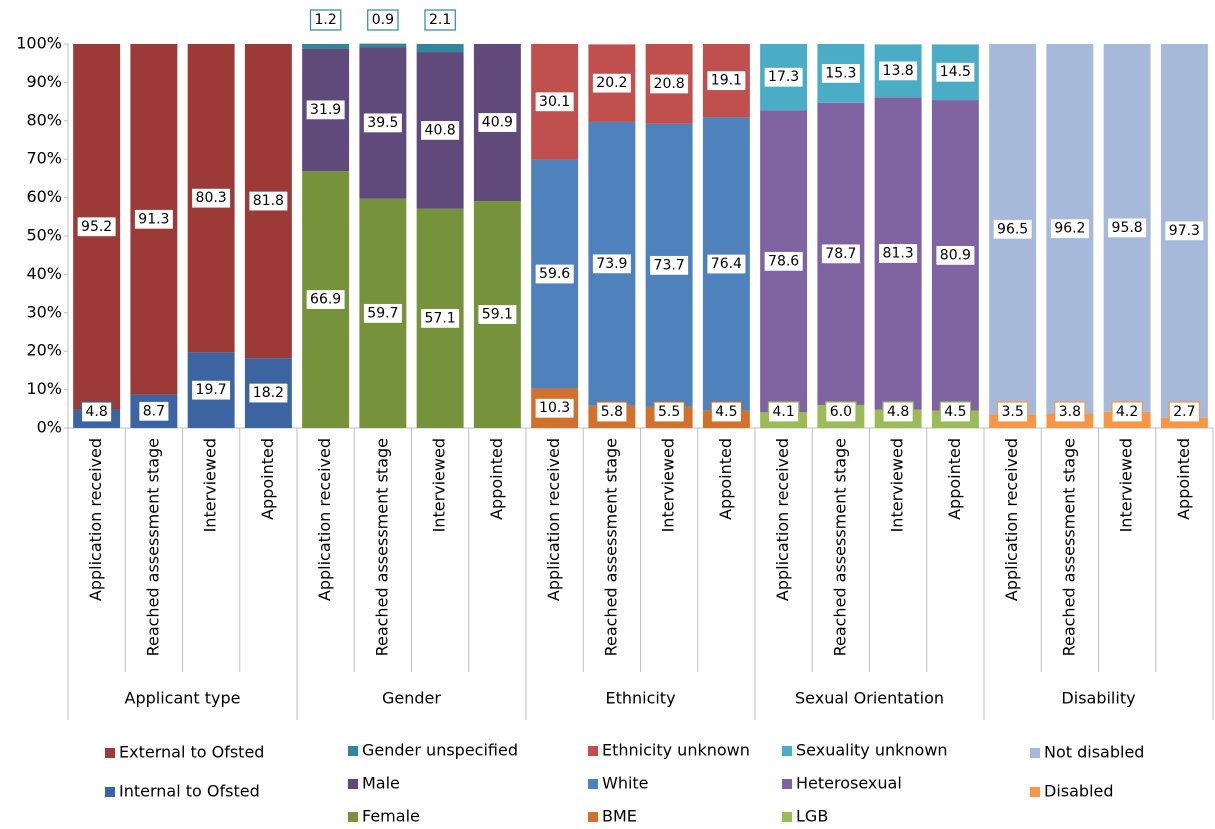 This screenshot has height=829, width=1215. I want to click on data-label: 17.3, so click(783, 77).